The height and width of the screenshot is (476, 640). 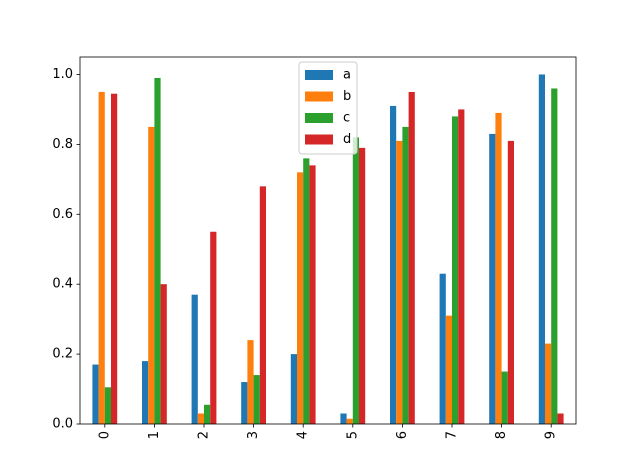 I want to click on x-tick-label: 1, so click(x=154, y=435).